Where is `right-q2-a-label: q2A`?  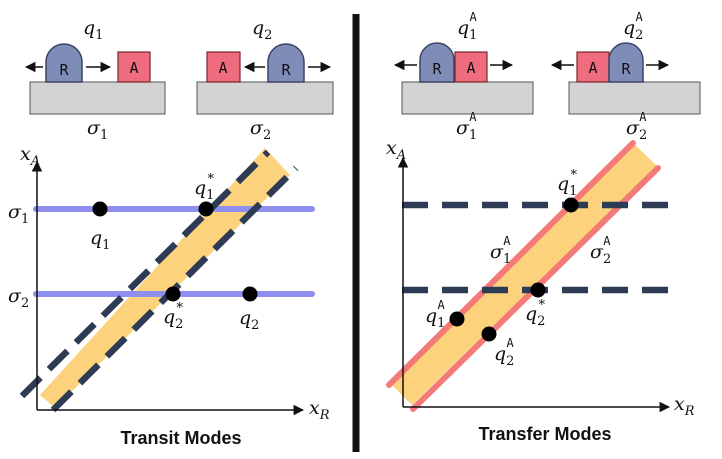 right-q2-a-label: q2A is located at coordinates (504, 352).